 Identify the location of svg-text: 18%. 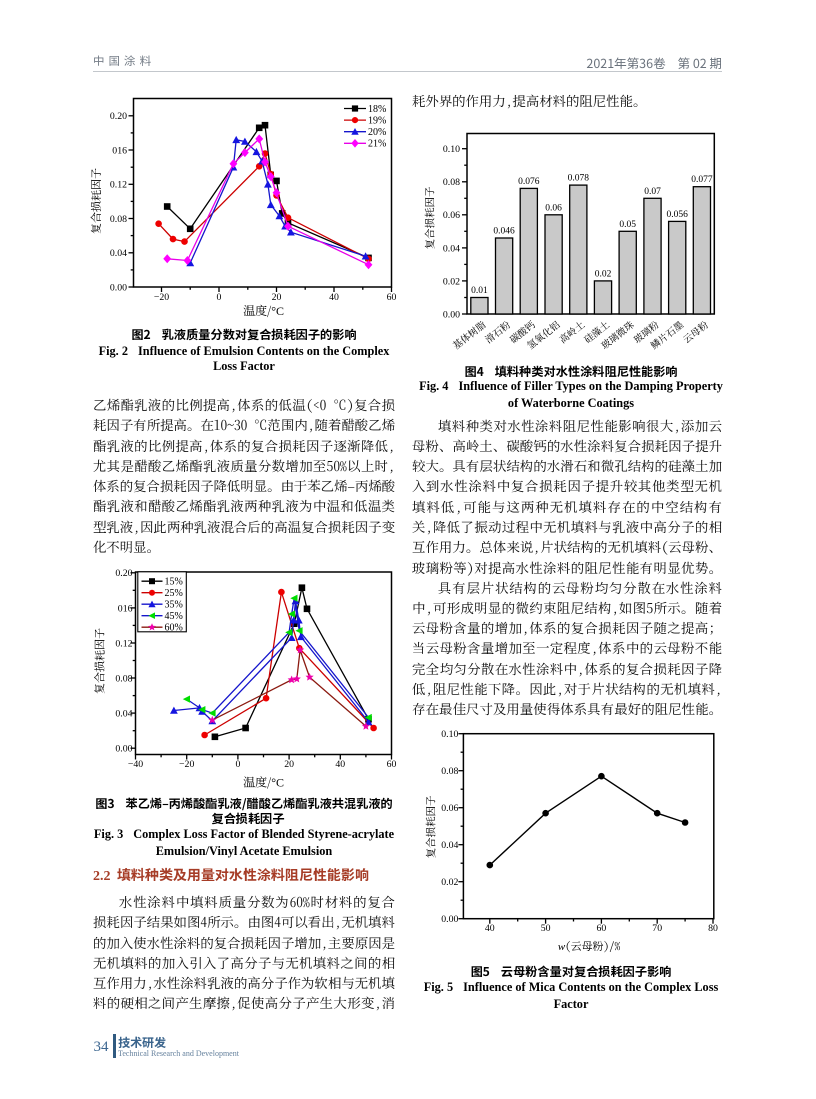
(377, 109).